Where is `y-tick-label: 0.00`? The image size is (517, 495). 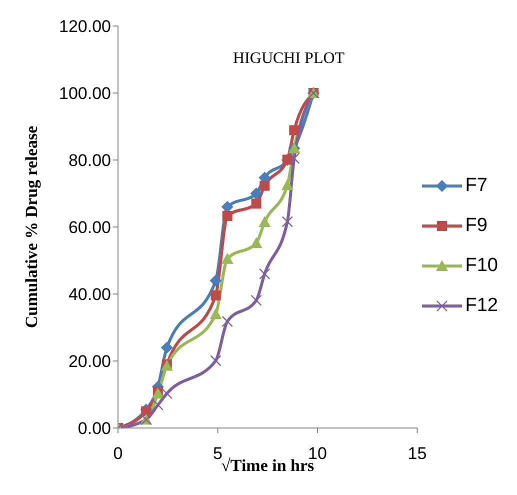
y-tick-label: 0.00 is located at coordinates (94, 428).